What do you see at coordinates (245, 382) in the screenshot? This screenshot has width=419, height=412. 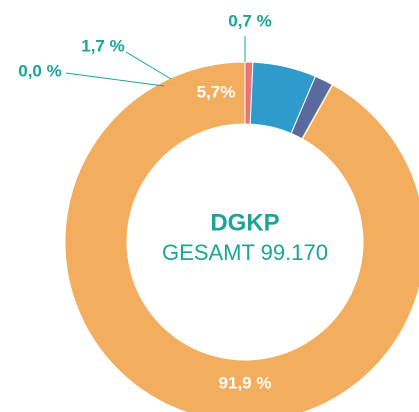 I see `value-label: 91,9 %` at bounding box center [245, 382].